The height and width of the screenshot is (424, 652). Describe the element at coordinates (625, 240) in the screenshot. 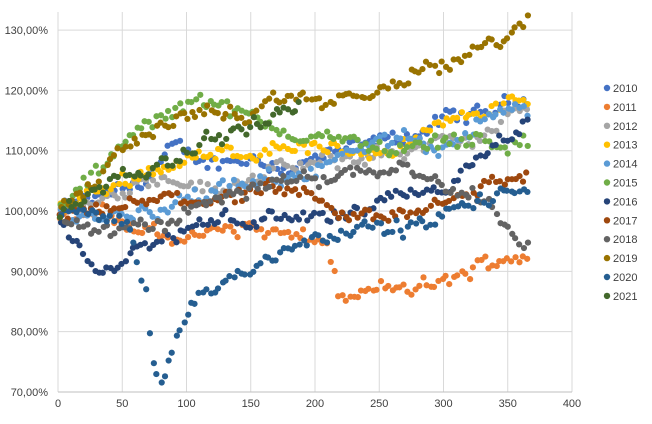

I see `legend-label-2018: 2018` at that location.